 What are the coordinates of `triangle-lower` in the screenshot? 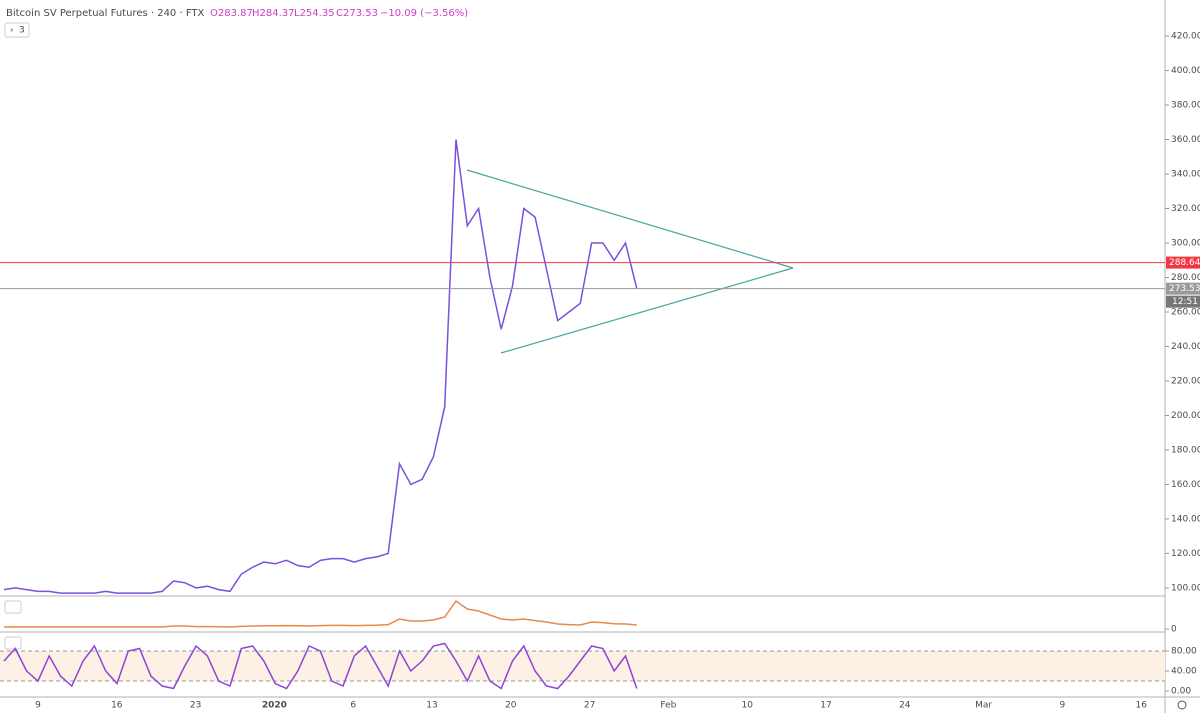 It's located at (647, 310).